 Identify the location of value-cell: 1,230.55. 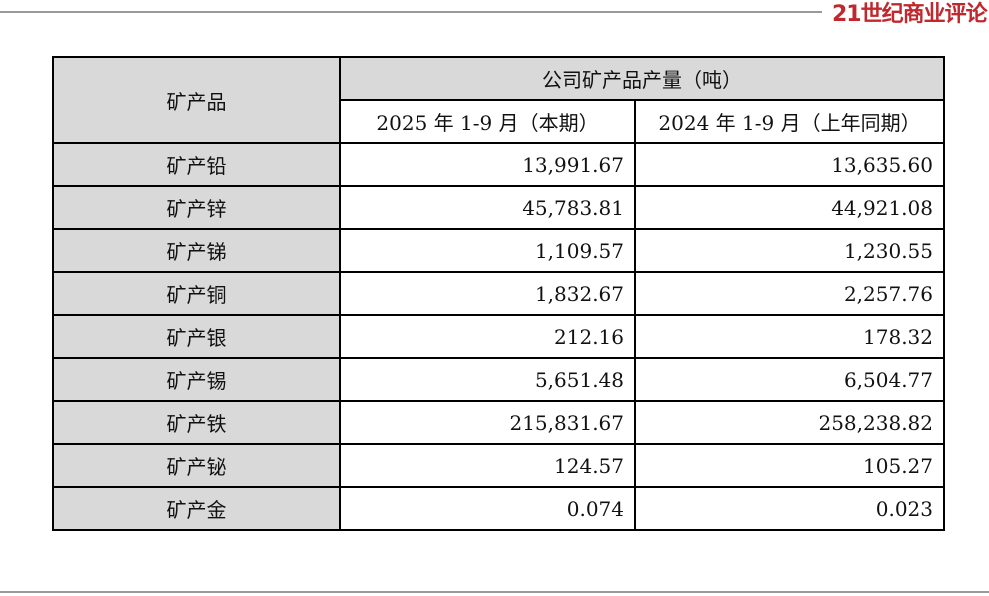
(789, 250).